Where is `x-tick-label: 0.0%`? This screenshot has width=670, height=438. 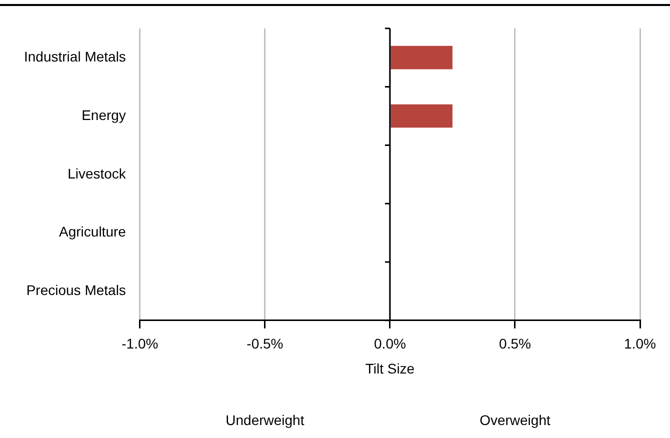
x-tick-label: 0.0% is located at coordinates (390, 344).